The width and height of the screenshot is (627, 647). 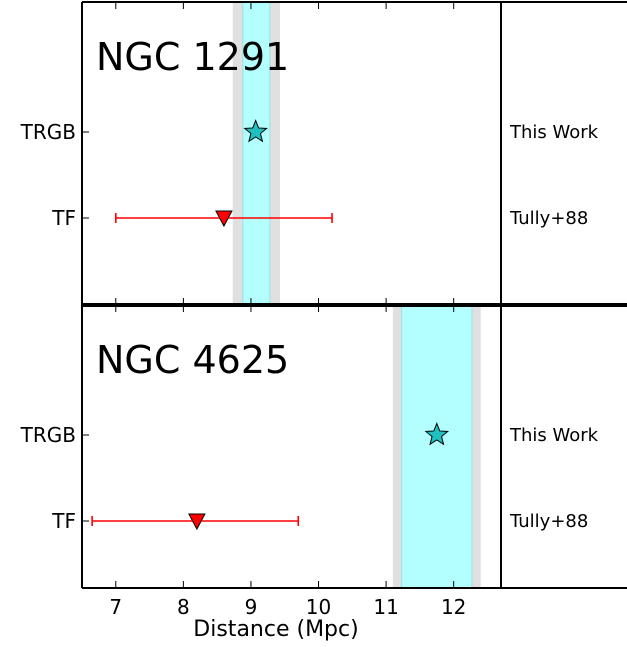 I want to click on ngc-1291-trgb-star-marker, so click(x=255, y=131).